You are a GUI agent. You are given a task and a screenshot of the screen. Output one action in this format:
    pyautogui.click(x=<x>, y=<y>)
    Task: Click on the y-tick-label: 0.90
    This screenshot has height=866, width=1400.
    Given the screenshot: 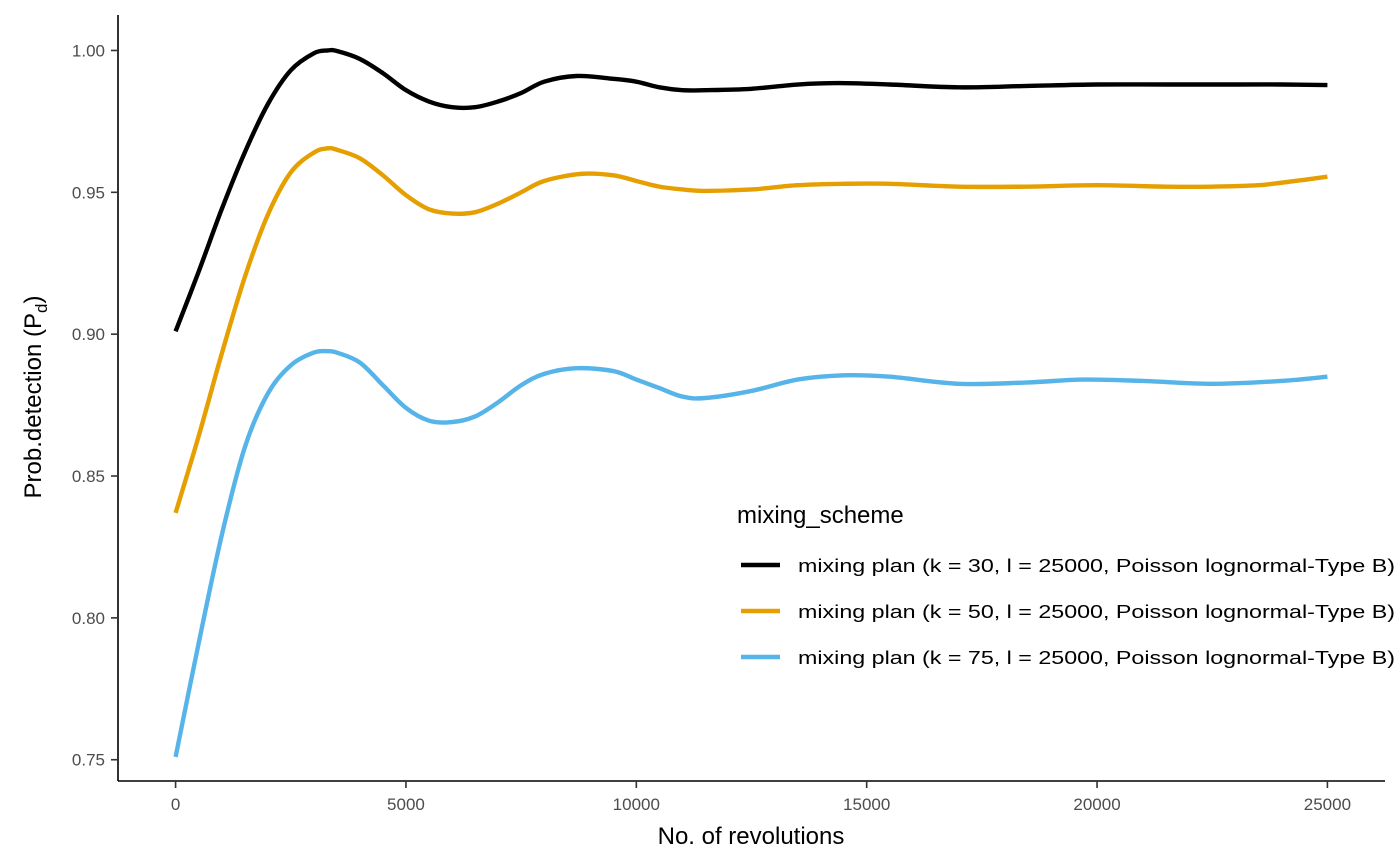 What is the action you would take?
    pyautogui.click(x=88, y=334)
    